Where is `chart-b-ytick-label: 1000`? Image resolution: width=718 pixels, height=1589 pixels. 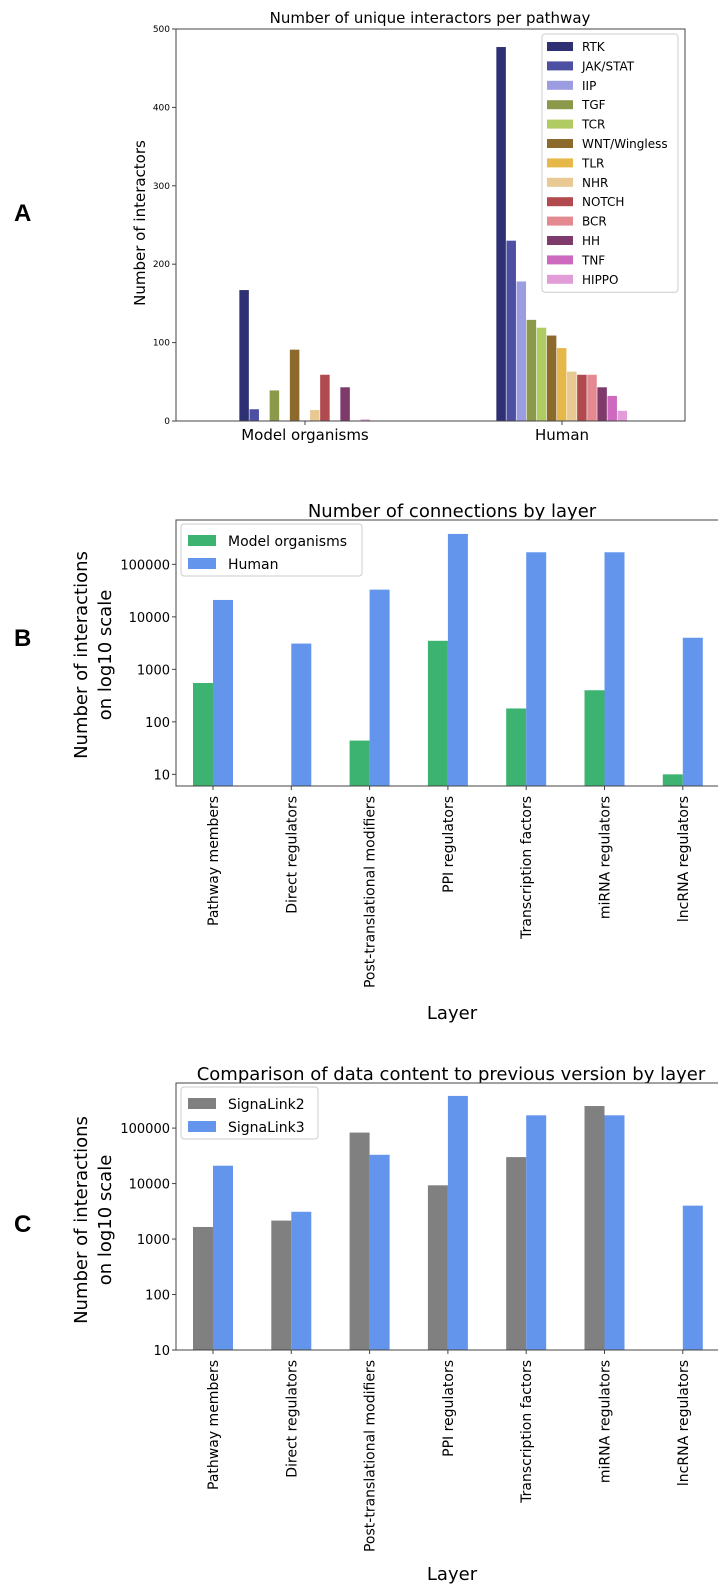
chart-b-ytick-label: 1000 is located at coordinates (153, 670).